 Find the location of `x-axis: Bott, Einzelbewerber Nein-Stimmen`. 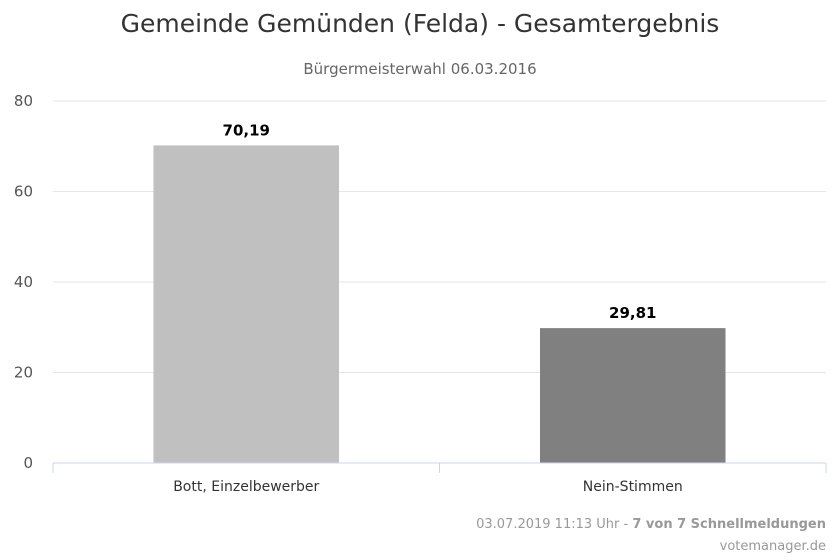

x-axis: Bott, Einzelbewerber Nein-Stimmen is located at coordinates (439, 478).